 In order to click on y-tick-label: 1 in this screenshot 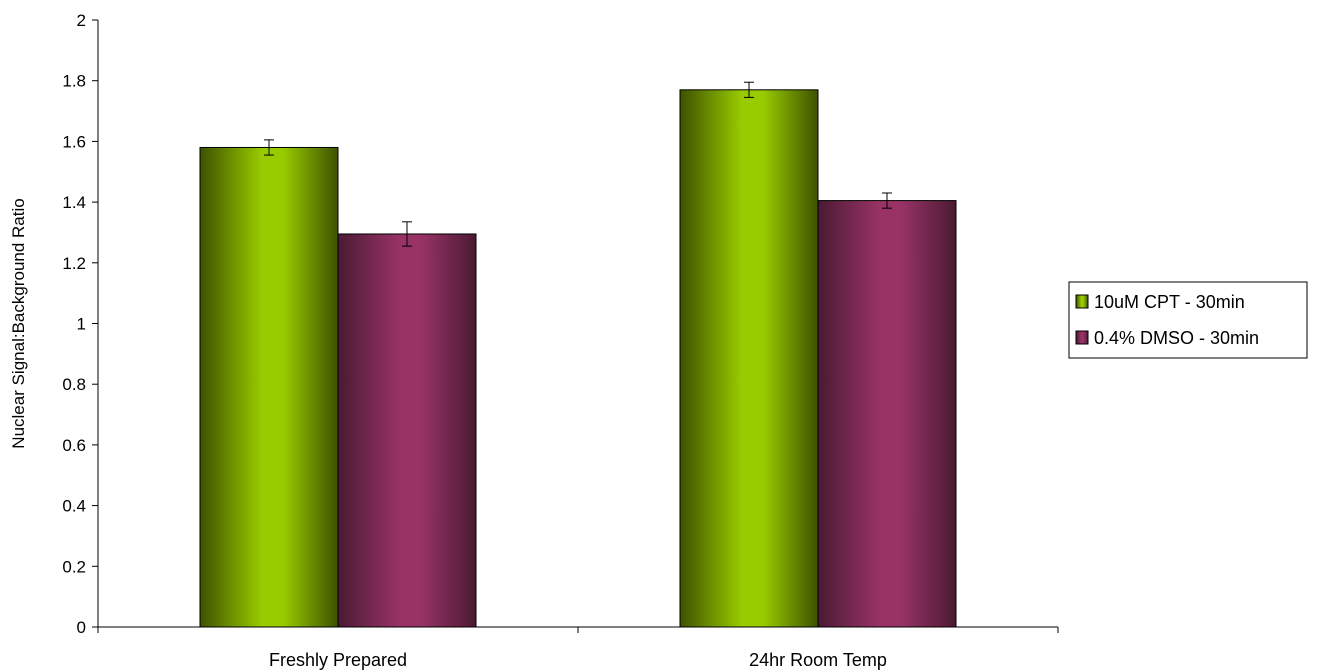, I will do `click(81, 324)`.